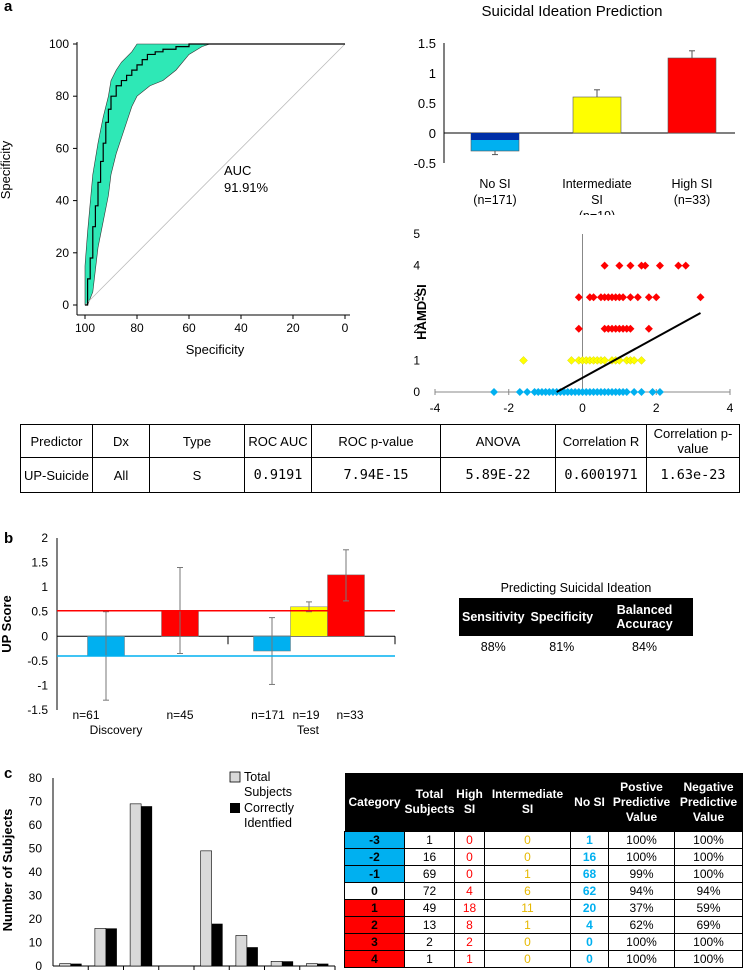 The height and width of the screenshot is (976, 747). What do you see at coordinates (278, 475) in the screenshot?
I see `table-cell: 0.9191` at bounding box center [278, 475].